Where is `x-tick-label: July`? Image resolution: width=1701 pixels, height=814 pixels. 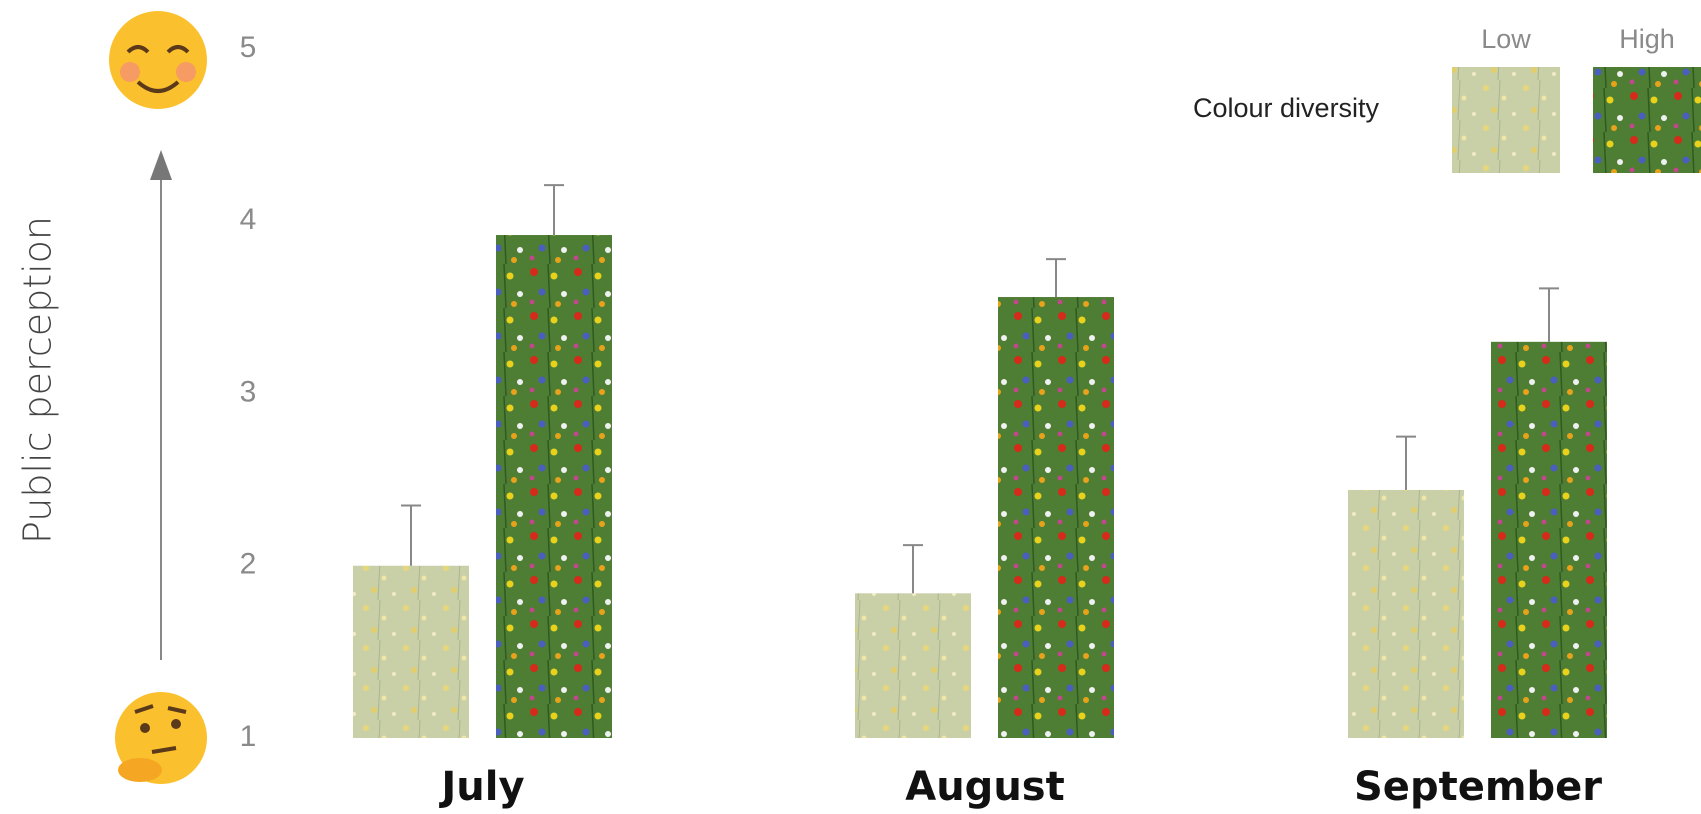
x-tick-label: July is located at coordinates (481, 787).